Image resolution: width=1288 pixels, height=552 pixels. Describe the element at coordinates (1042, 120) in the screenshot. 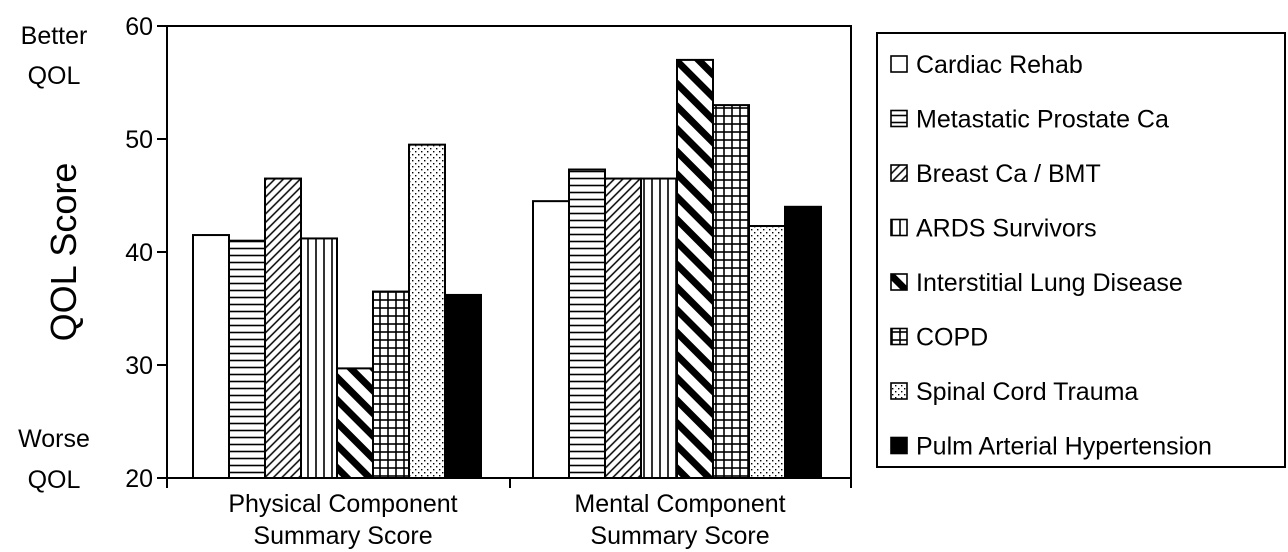

I see `legend-label: Metastatic Prostate Ca` at that location.